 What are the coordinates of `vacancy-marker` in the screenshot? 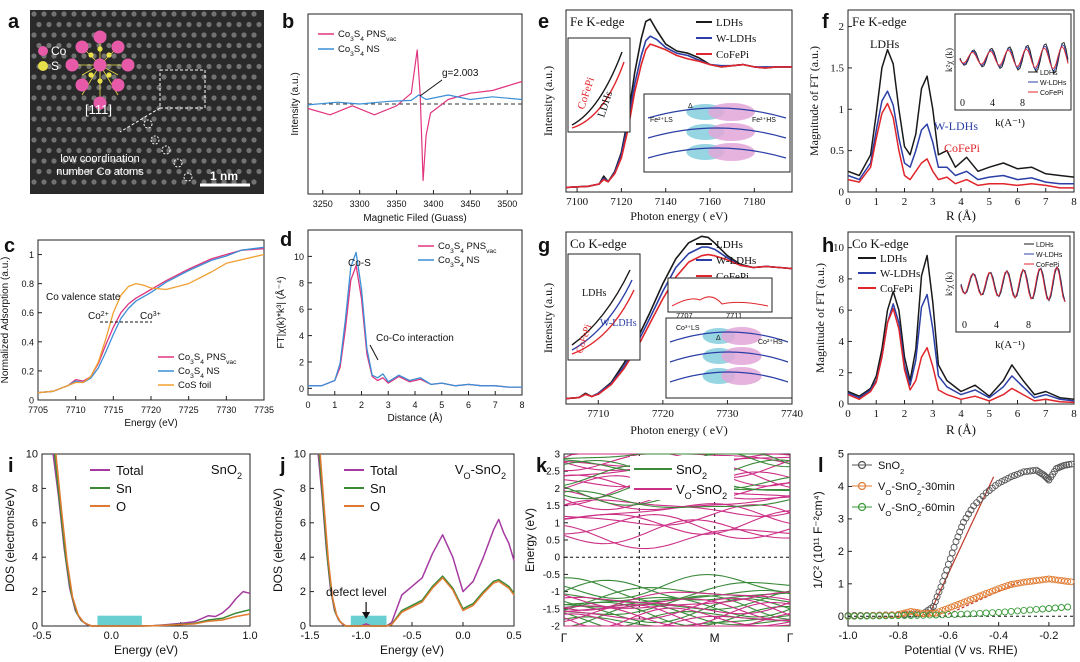 It's located at (188, 177).